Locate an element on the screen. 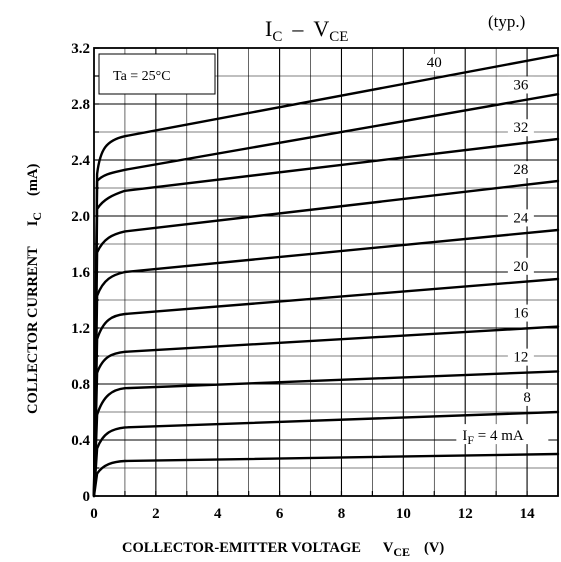 This screenshot has width=561, height=562. y-axis-label: COLLECTOR CURRENTIC(mA) is located at coordinates (34, 289).